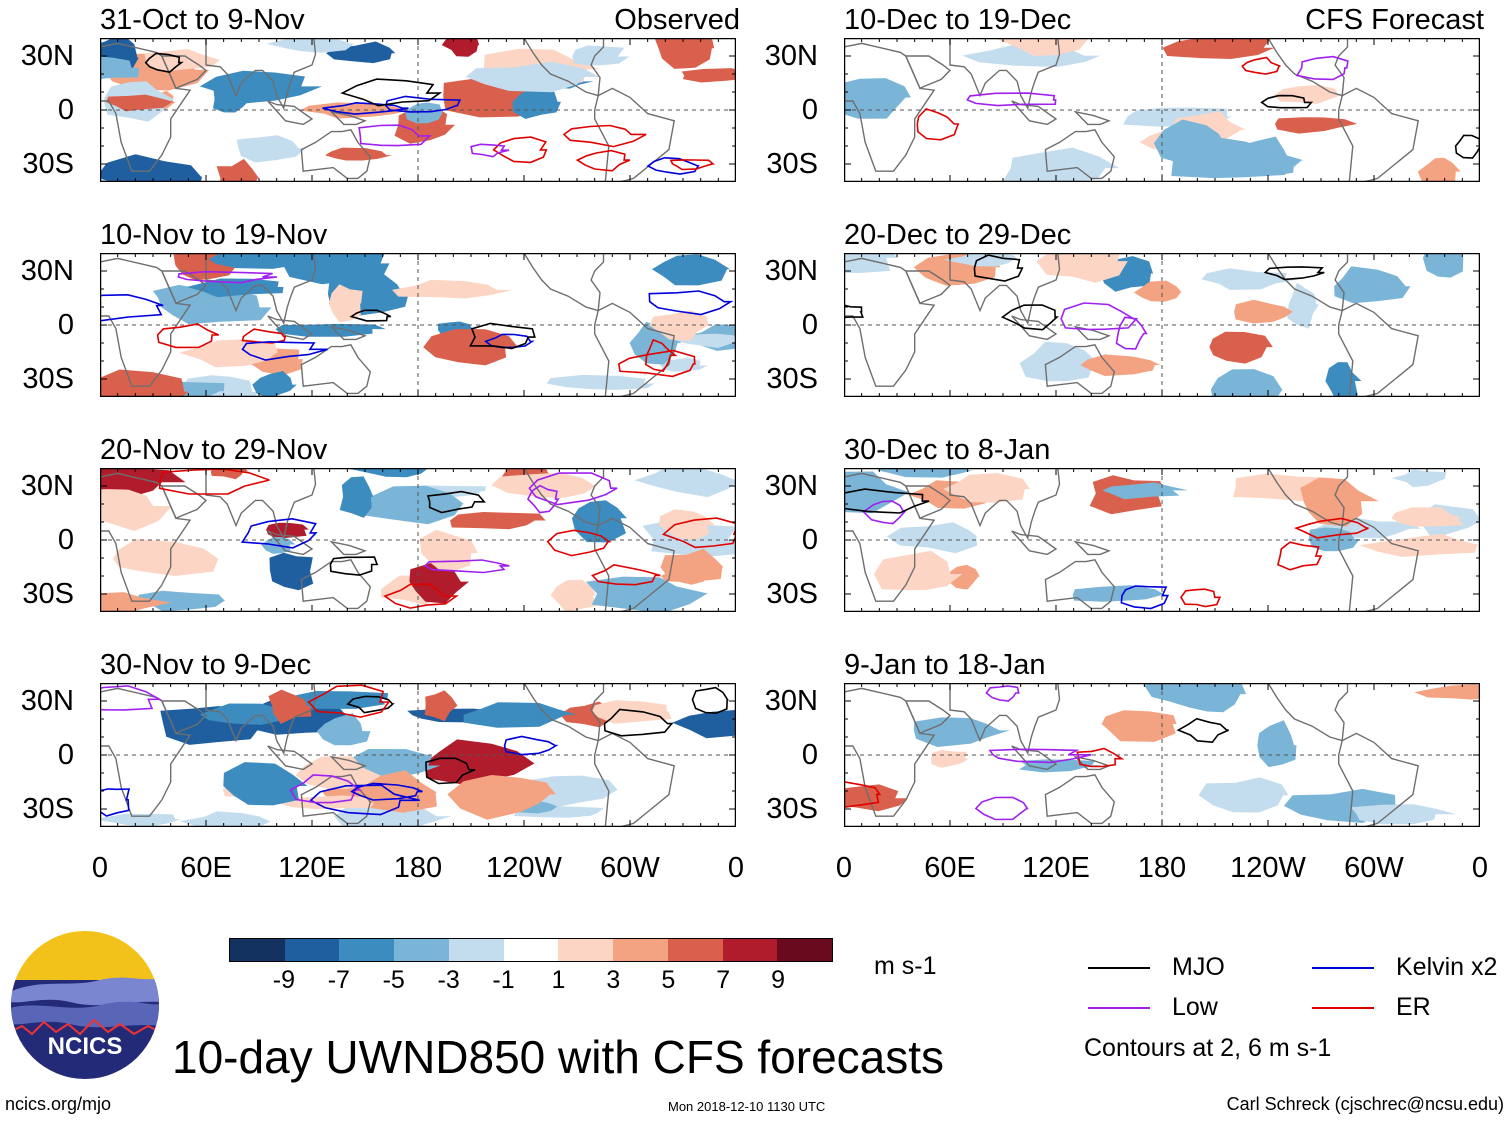 The height and width of the screenshot is (1121, 1510). What do you see at coordinates (613, 980) in the screenshot?
I see `colorbar-tick-label: 3` at bounding box center [613, 980].